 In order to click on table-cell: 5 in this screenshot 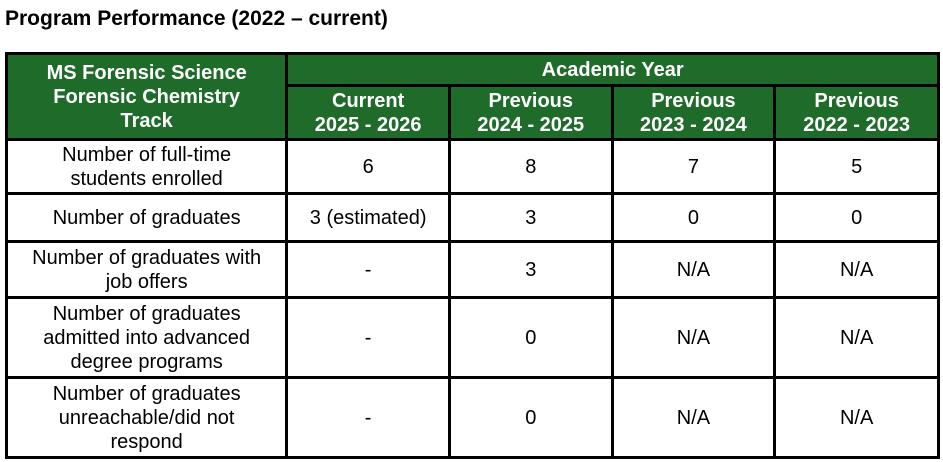, I will do `click(856, 166)`.